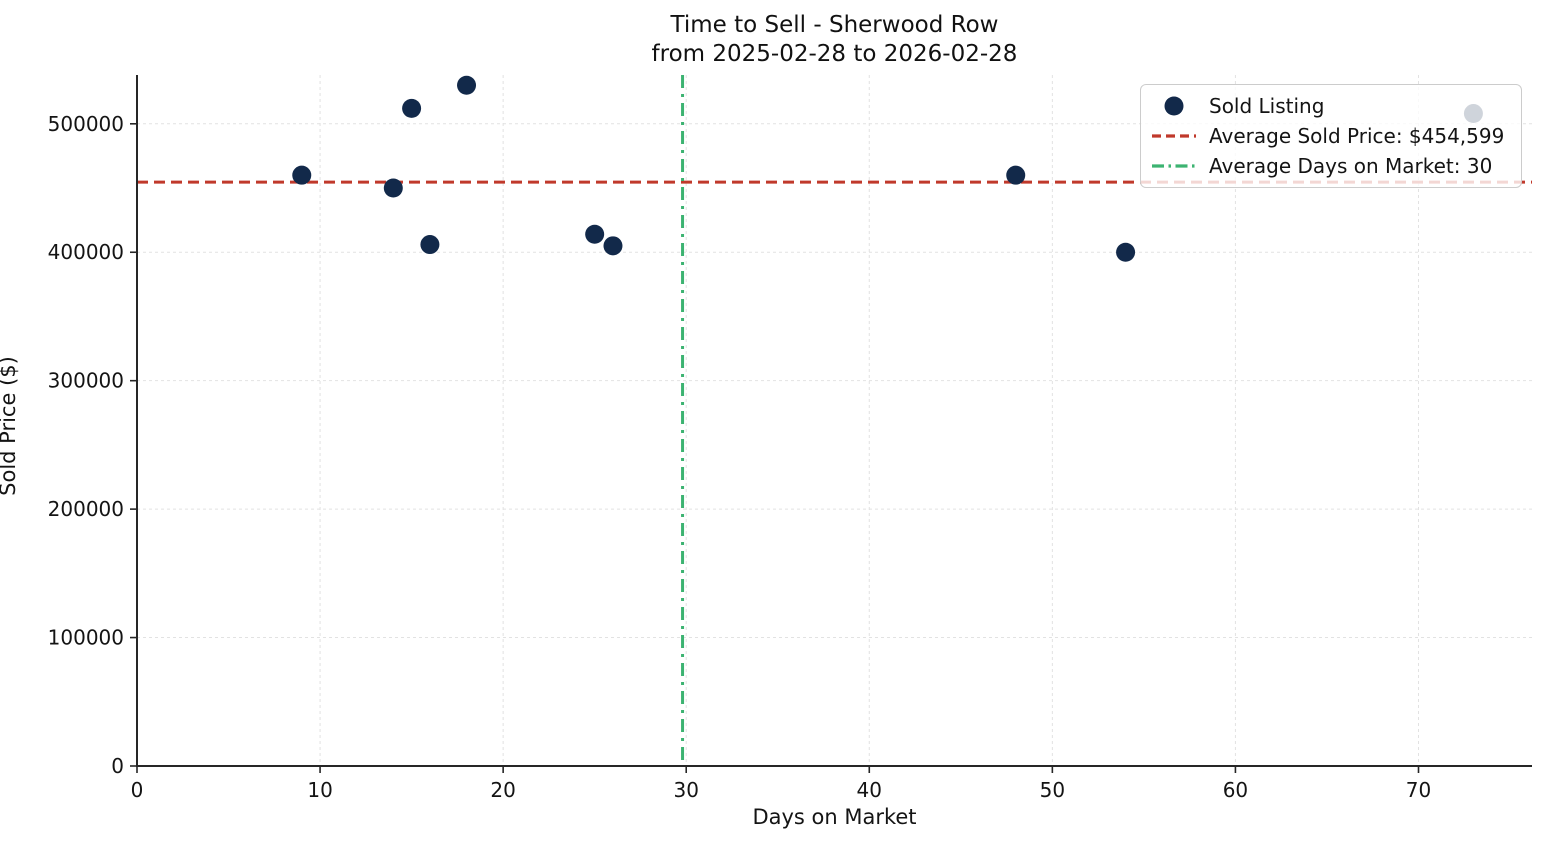 This screenshot has width=1547, height=845. I want to click on y-tick-label: 200000, so click(86, 509).